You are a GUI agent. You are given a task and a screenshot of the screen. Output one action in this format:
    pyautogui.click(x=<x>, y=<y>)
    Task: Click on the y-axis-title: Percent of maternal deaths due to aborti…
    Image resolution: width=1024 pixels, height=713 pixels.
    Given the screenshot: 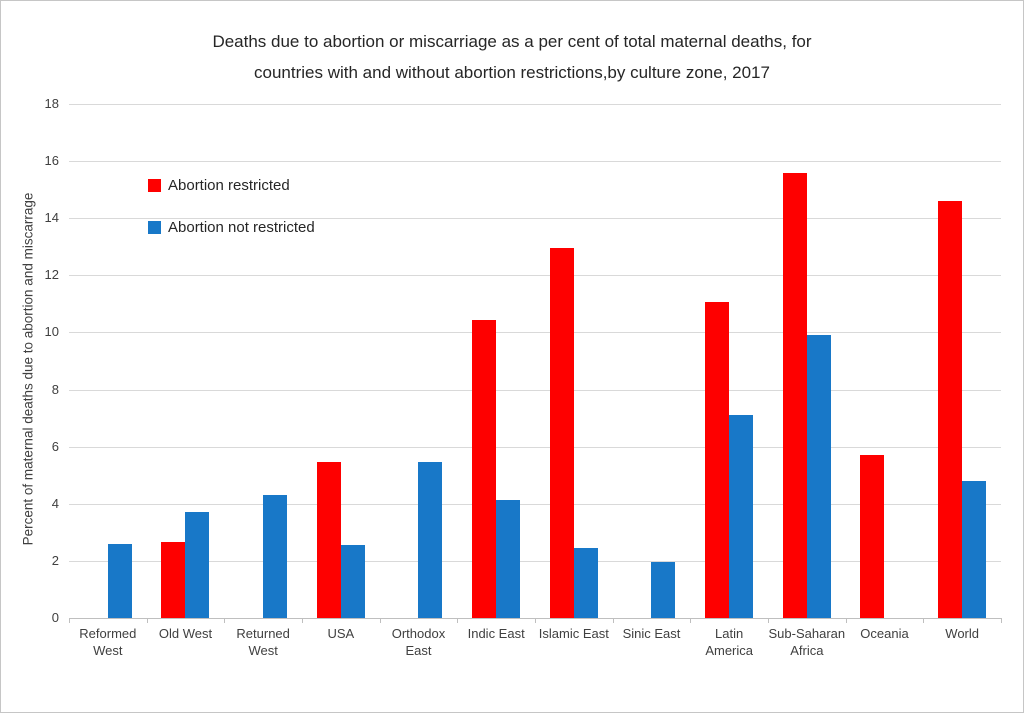 What is the action you would take?
    pyautogui.click(x=28, y=369)
    